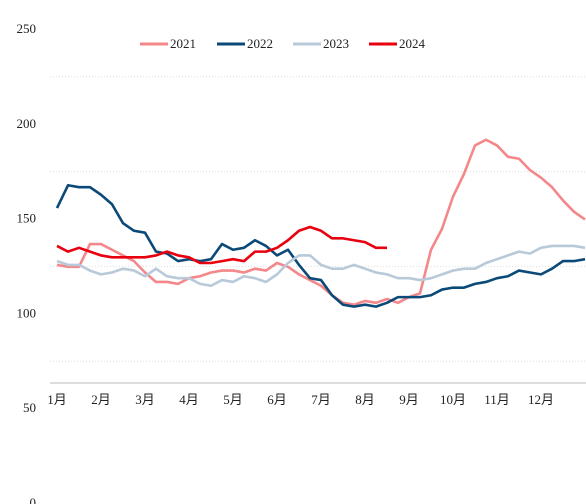 The height and width of the screenshot is (504, 586). What do you see at coordinates (101, 399) in the screenshot?
I see `x-tick-label: 2月` at bounding box center [101, 399].